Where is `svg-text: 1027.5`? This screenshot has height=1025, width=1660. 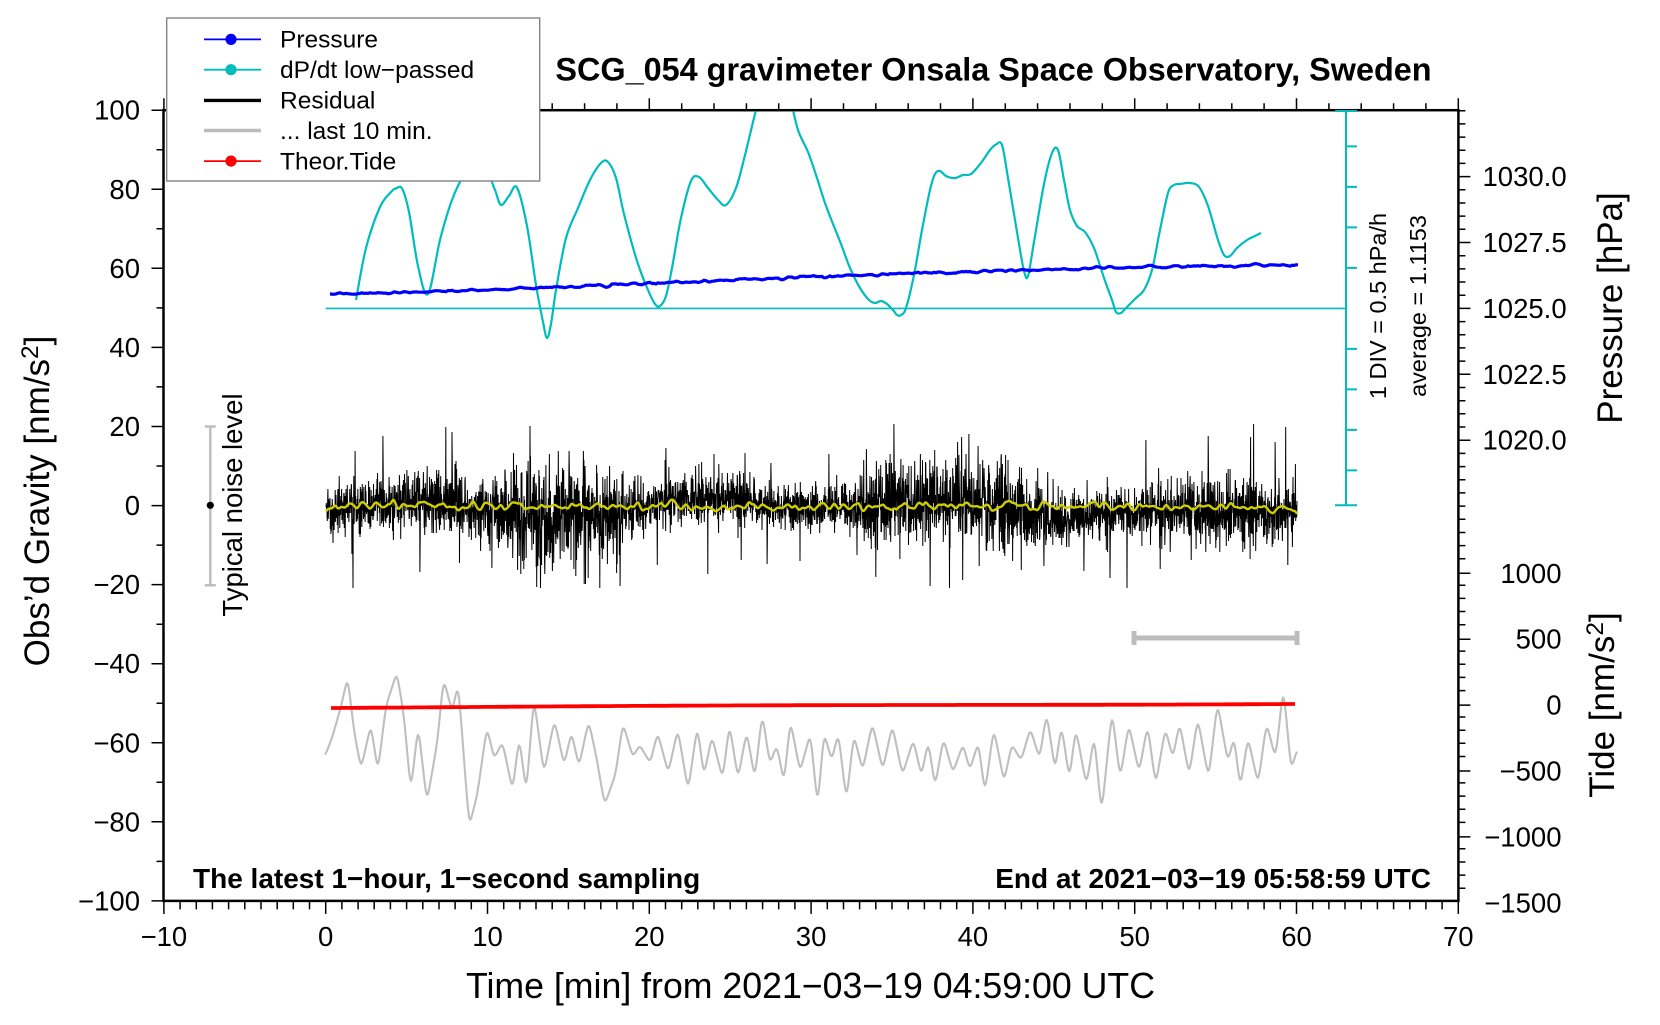
svg-text: 1027.5 is located at coordinates (1525, 242).